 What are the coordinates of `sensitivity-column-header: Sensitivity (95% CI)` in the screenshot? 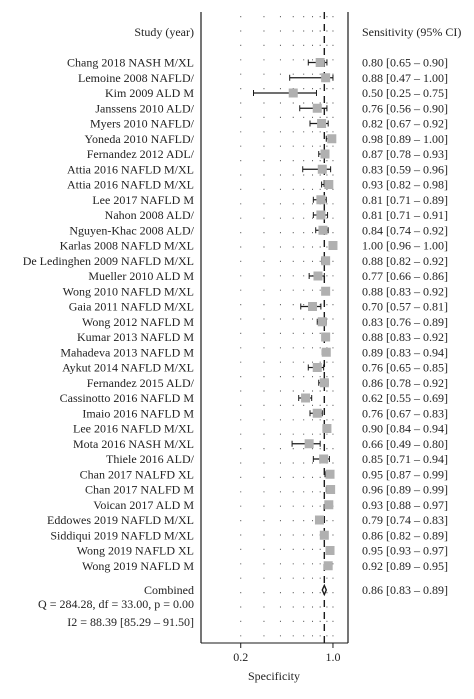 It's located at (411, 32).